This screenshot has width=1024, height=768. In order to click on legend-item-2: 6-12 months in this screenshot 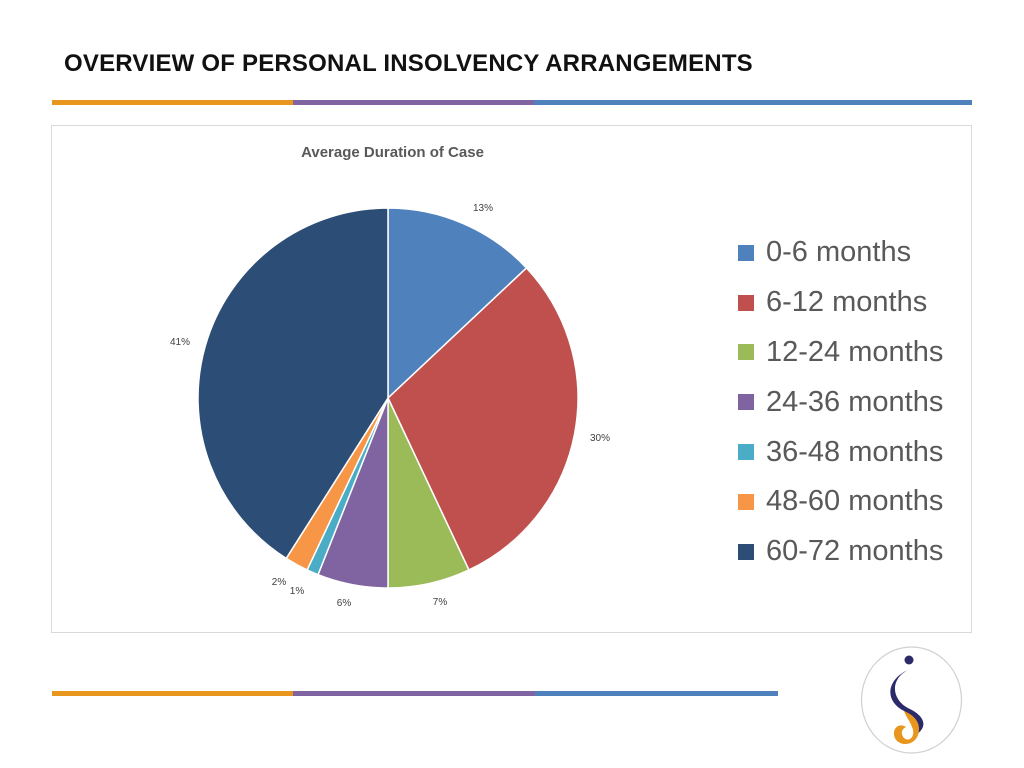, I will do `click(840, 303)`.